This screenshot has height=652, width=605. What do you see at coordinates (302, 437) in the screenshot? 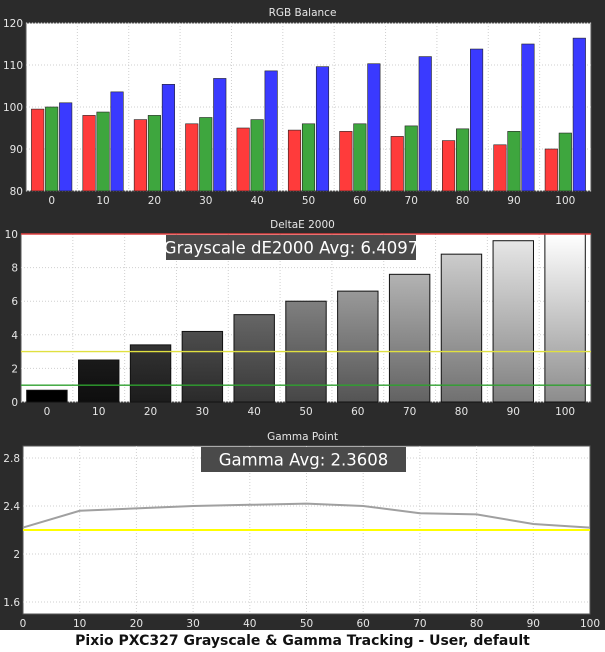
I see `chart-title: Gamma Point` at bounding box center [302, 437].